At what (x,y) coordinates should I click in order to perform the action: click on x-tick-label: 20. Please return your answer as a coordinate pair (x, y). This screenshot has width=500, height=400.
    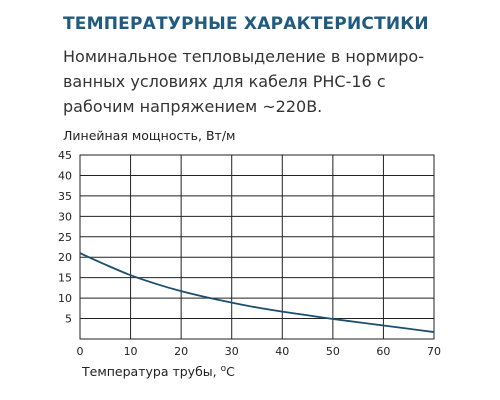
    Looking at the image, I should click on (181, 351).